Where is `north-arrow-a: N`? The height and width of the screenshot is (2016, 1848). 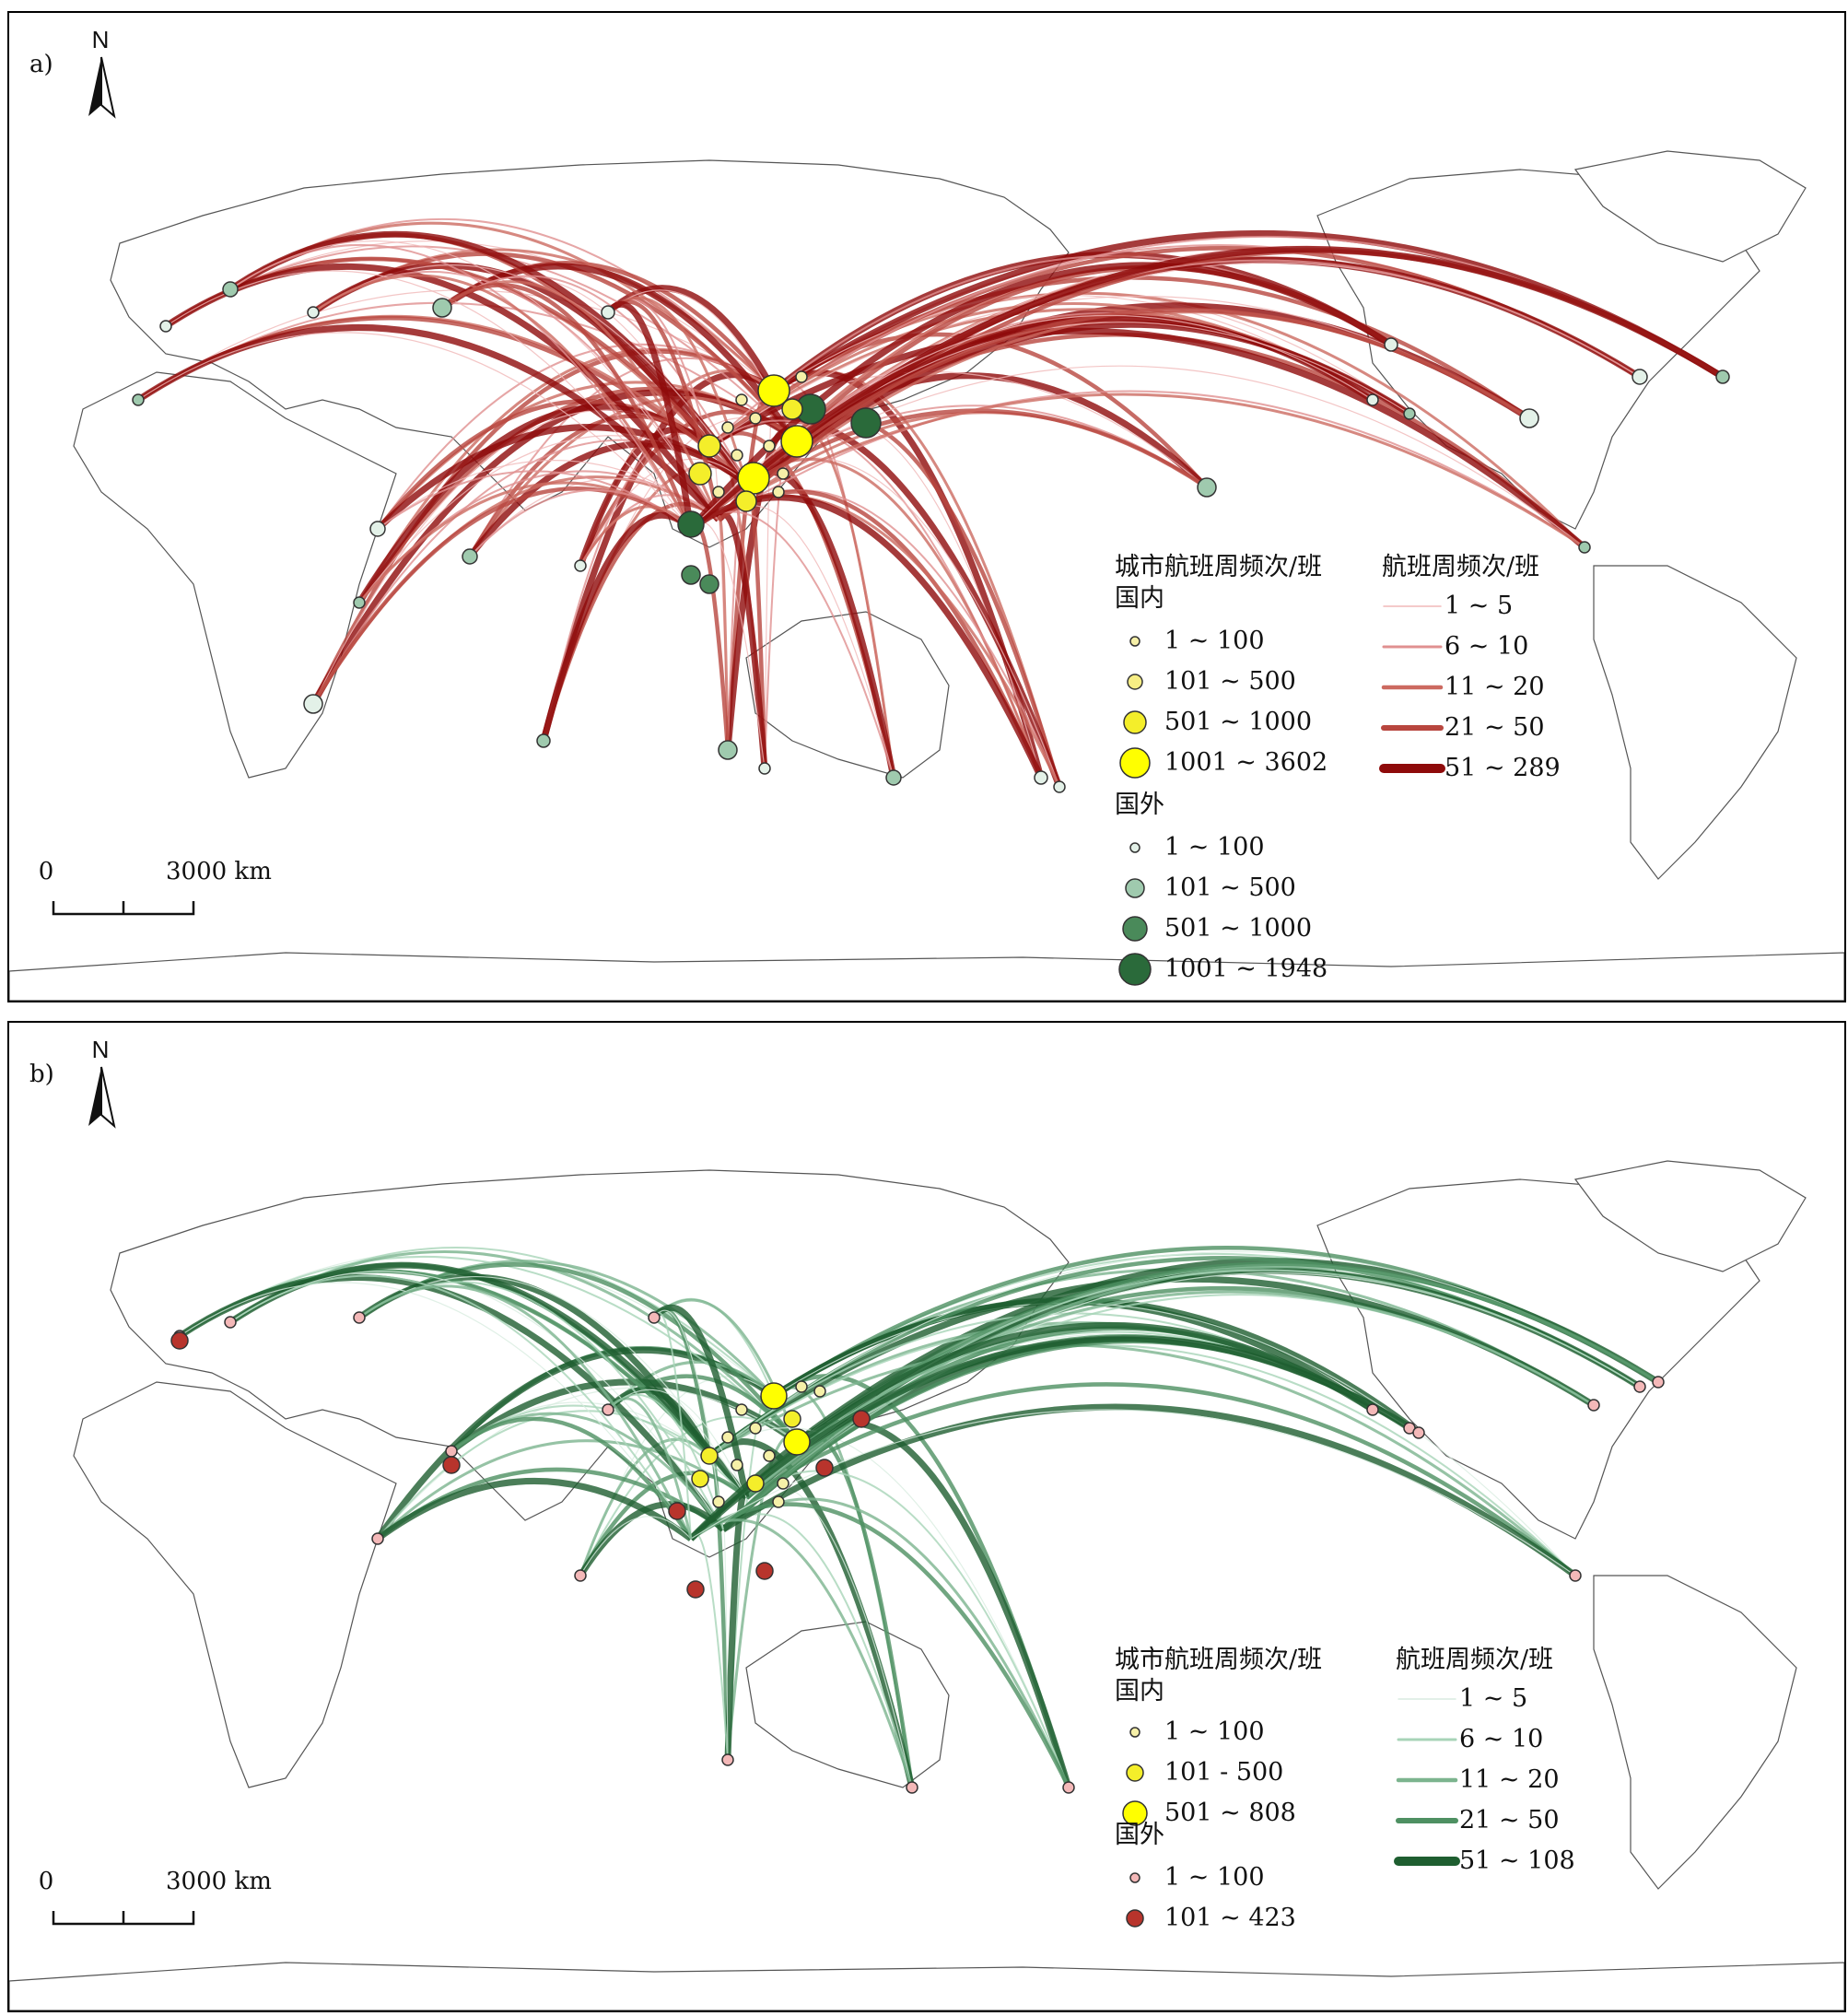 north-arrow-a: N is located at coordinates (102, 72).